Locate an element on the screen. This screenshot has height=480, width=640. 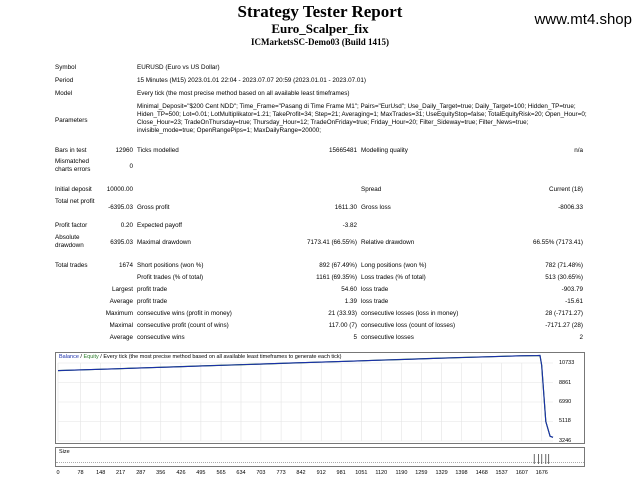
maximum-label: Maximum is located at coordinates (119, 313).